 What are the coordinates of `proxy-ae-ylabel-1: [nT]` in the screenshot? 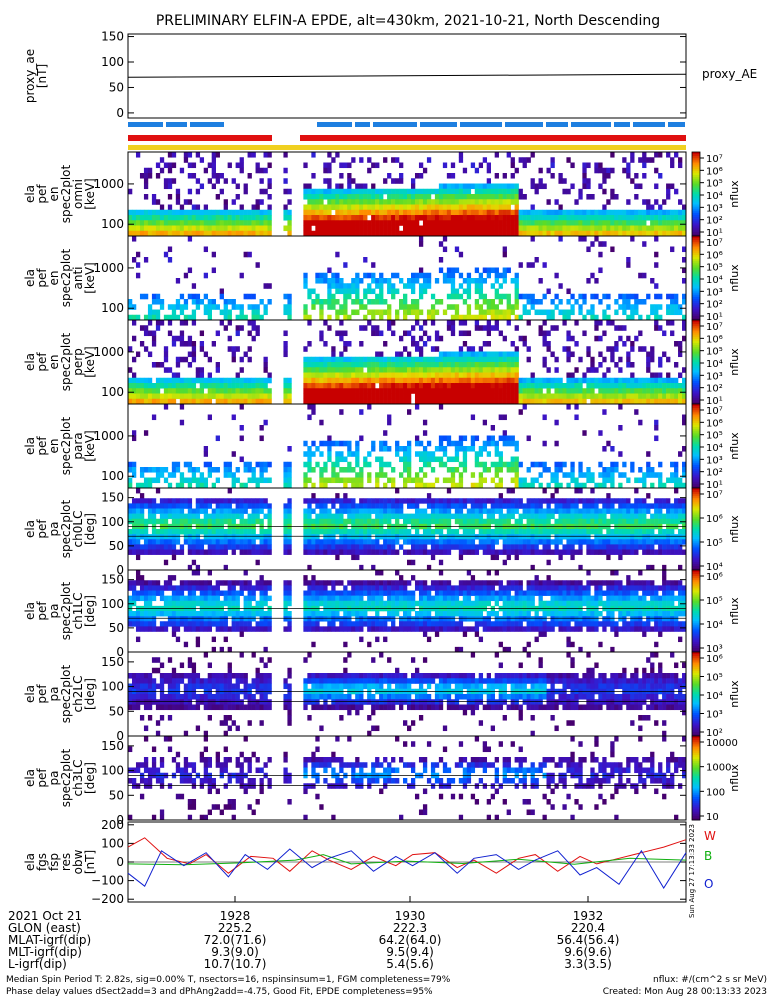 It's located at (42, 76).